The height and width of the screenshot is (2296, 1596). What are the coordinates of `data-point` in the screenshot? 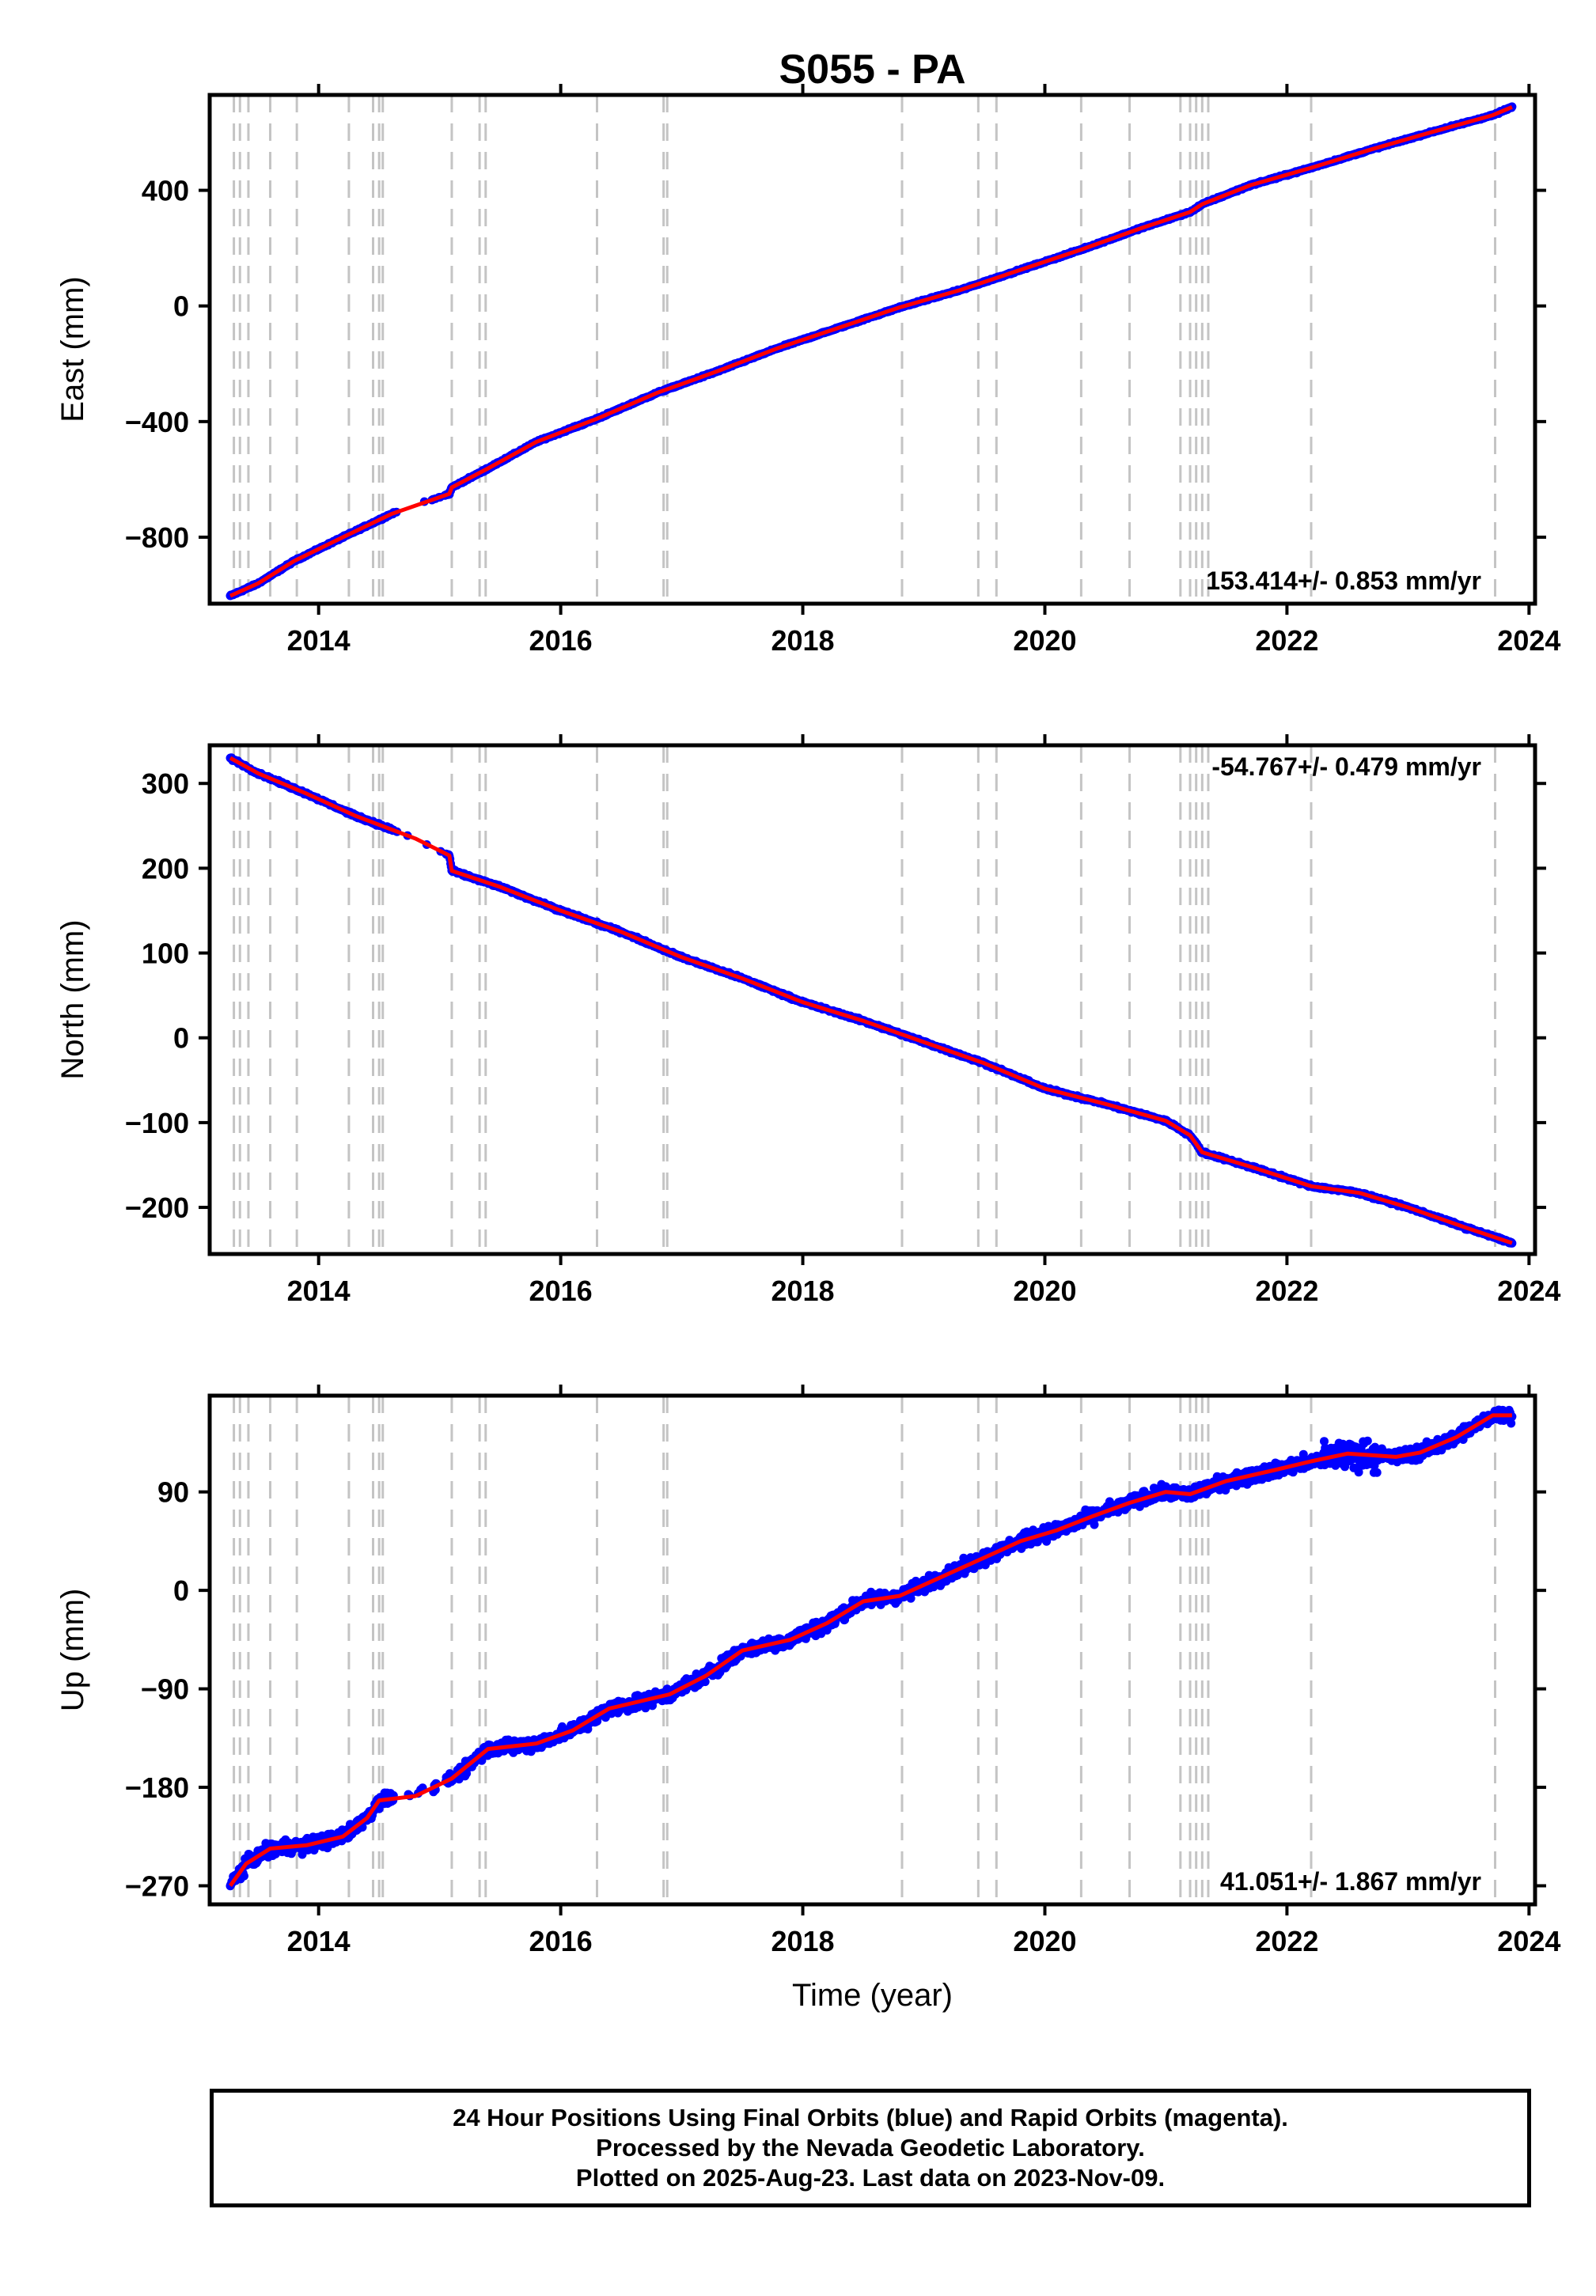 It's located at (244, 1876).